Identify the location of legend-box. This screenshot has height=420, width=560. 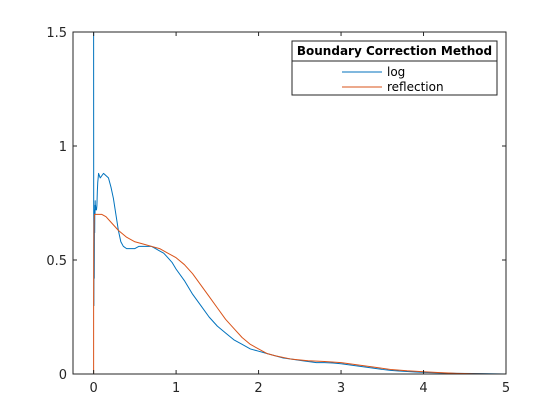
(394, 68).